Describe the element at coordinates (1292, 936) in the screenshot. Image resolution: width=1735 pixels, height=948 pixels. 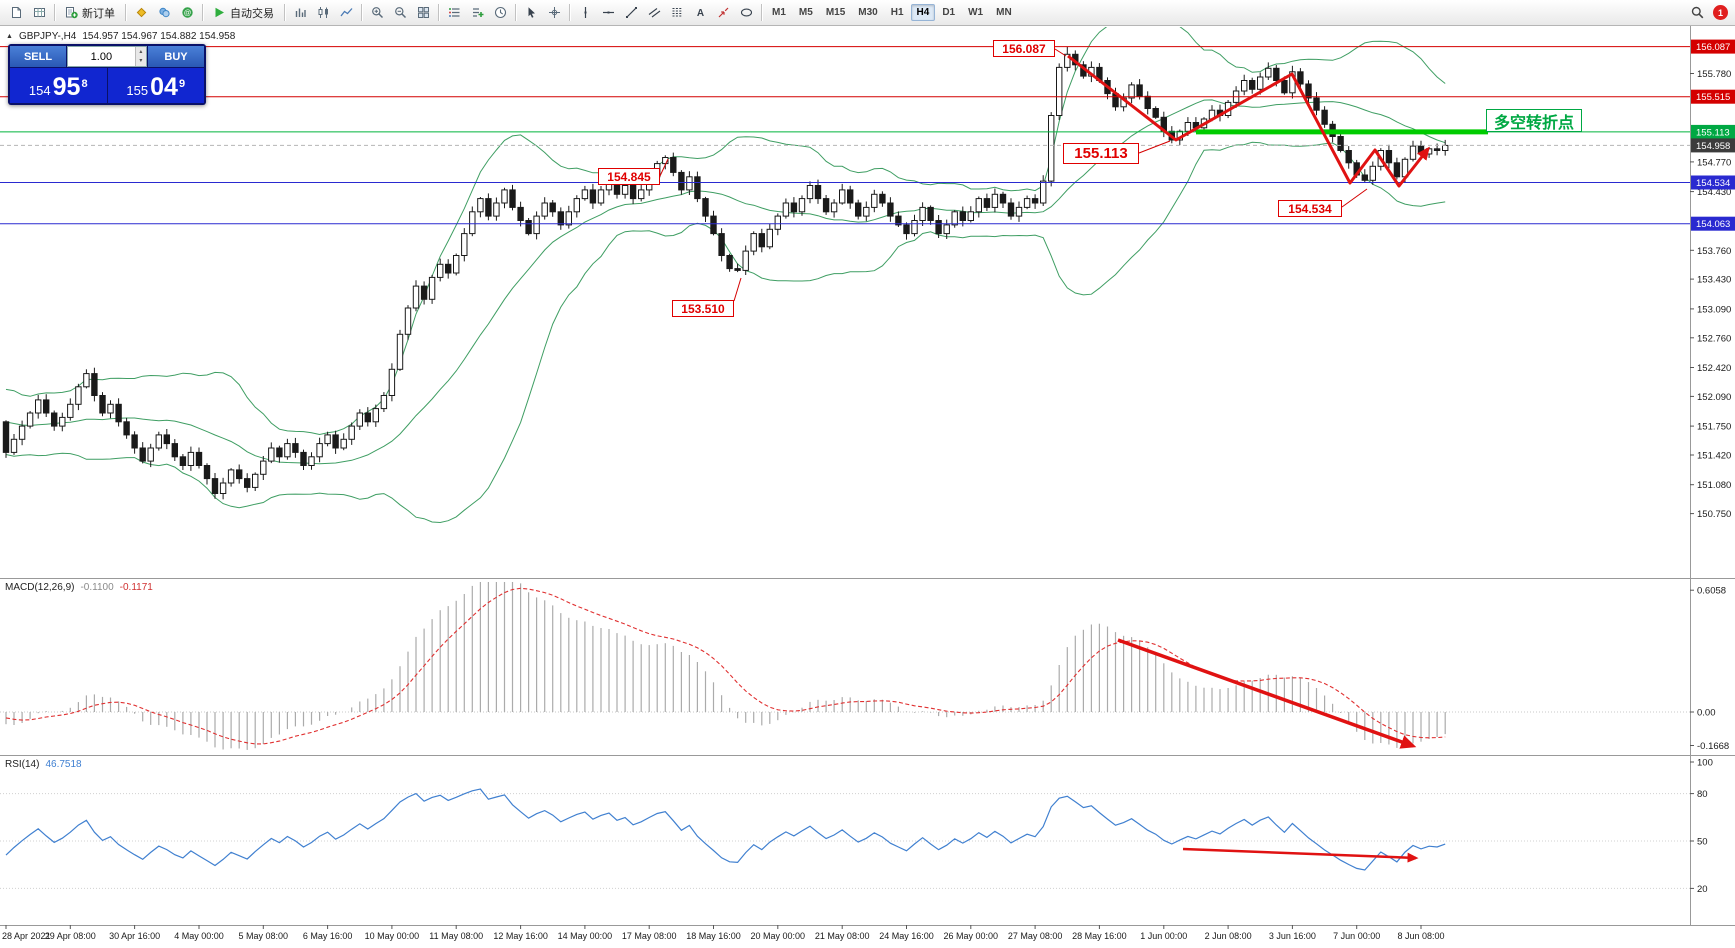
I see `svg-text: 3 Jun 16:00` at that location.